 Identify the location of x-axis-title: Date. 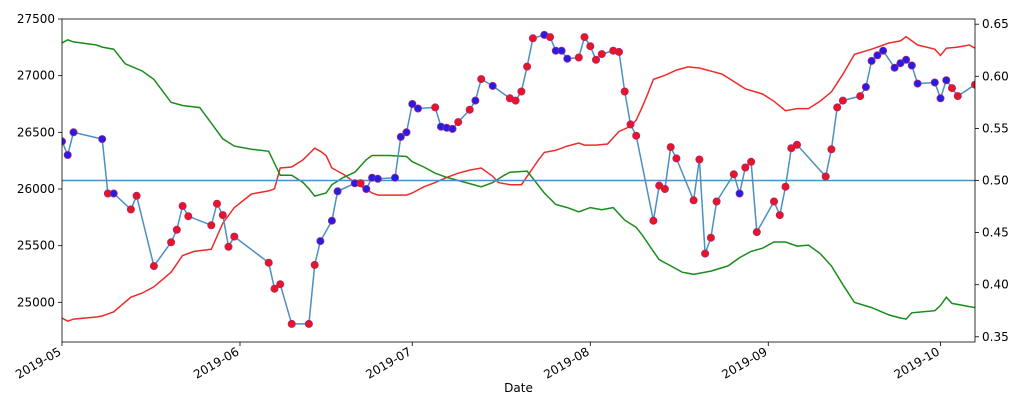
(518, 388).